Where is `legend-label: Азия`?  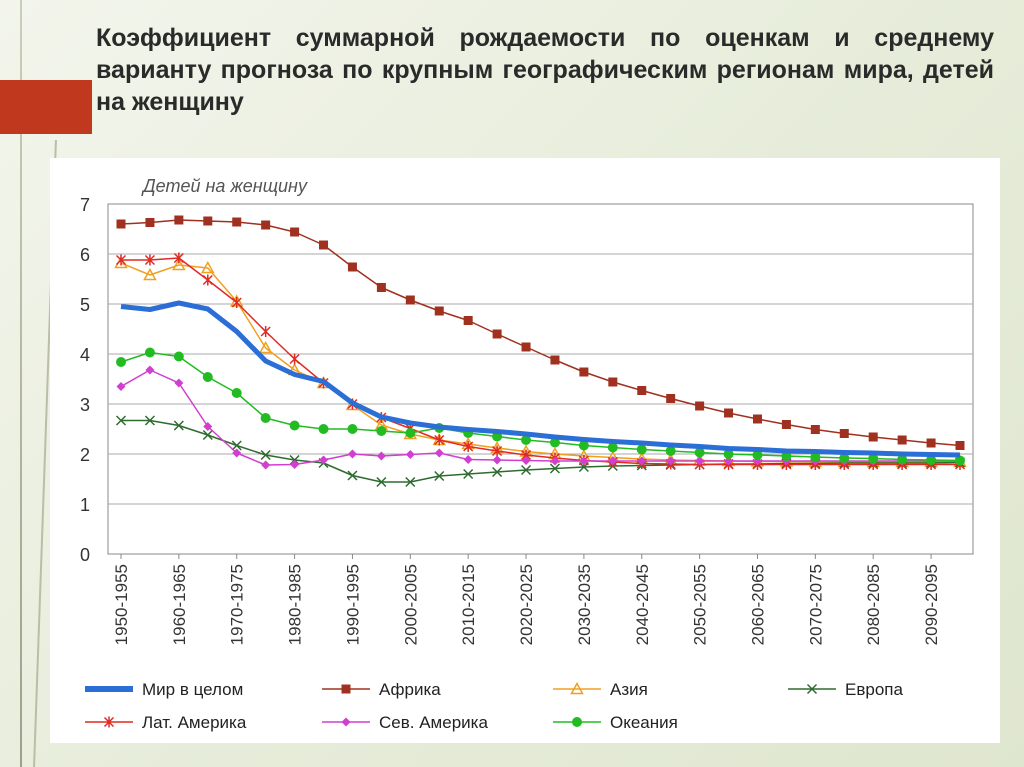 legend-label: Азия is located at coordinates (629, 689).